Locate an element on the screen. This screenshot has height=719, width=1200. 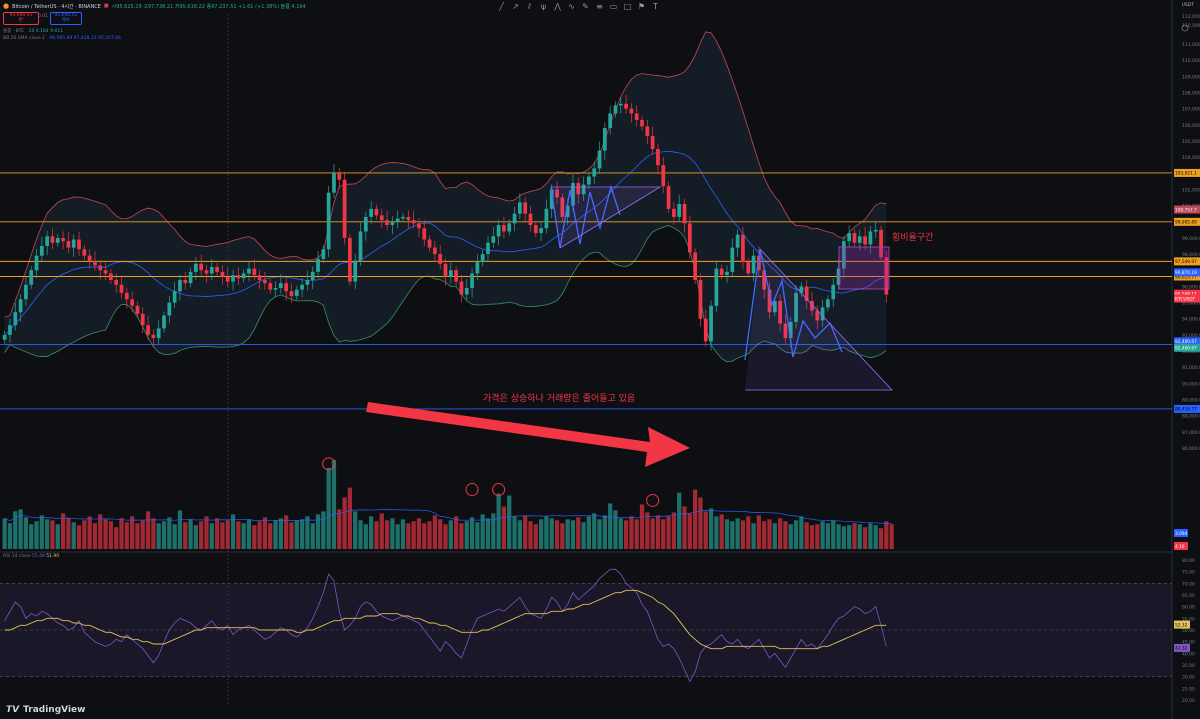
symbol-title: Bitcoin / TetherUS · 4시간 · BINANCE is located at coordinates (56, 6).